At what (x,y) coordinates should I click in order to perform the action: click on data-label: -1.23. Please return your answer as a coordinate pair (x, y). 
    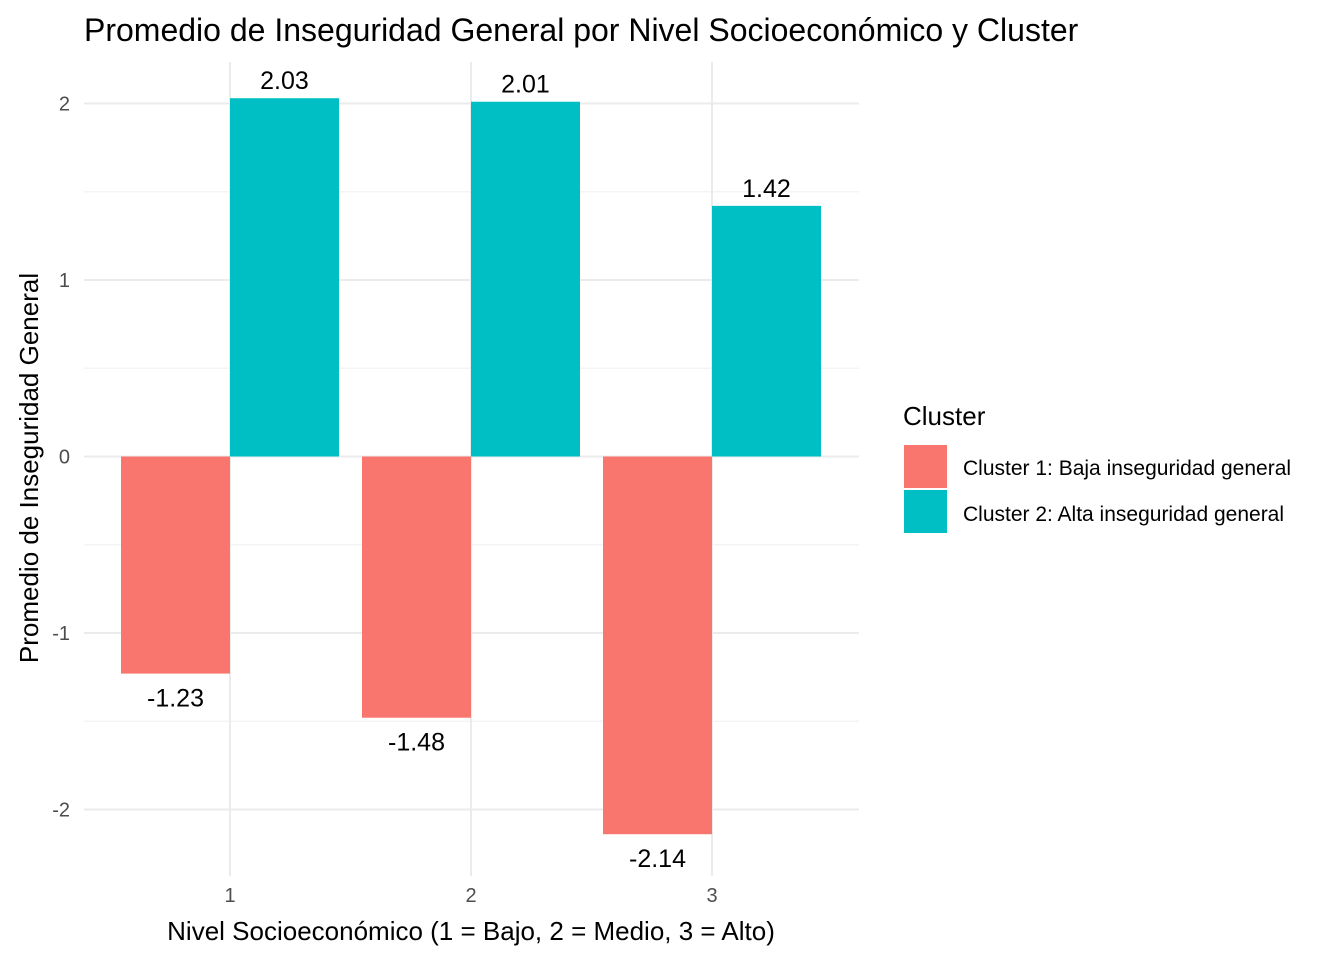
    Looking at the image, I should click on (175, 699).